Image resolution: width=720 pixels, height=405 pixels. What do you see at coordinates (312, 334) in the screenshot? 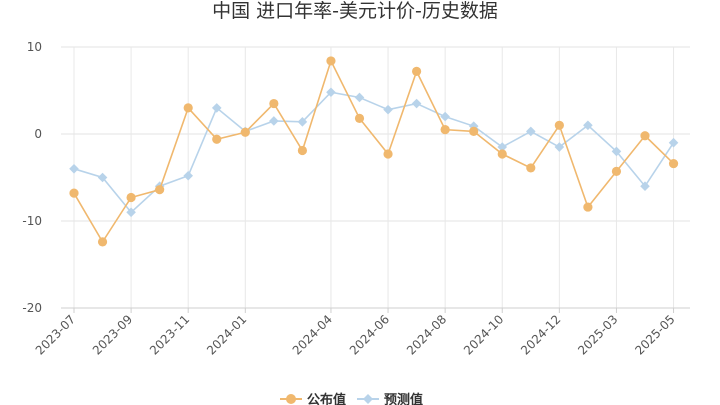
I see `x-tick-label: 2024-04` at bounding box center [312, 334].